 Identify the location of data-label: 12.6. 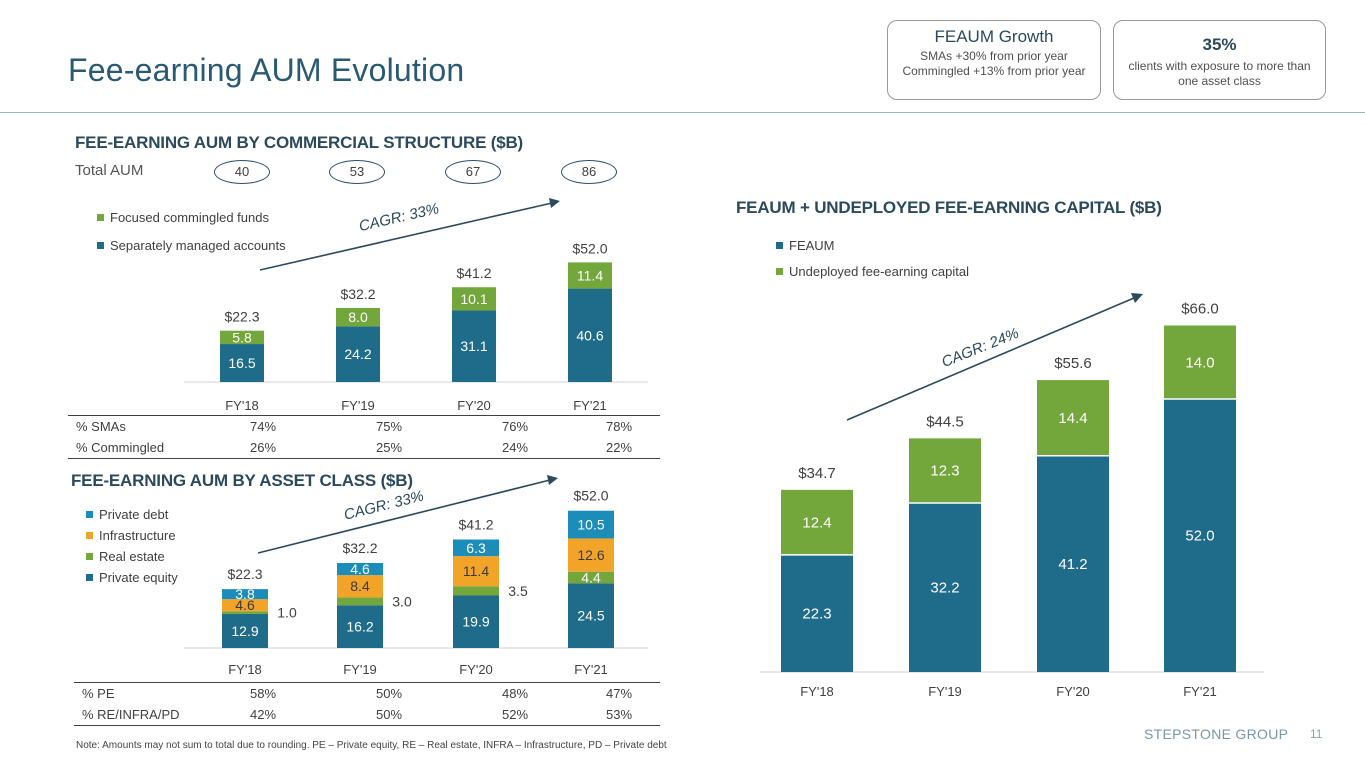
(590, 555).